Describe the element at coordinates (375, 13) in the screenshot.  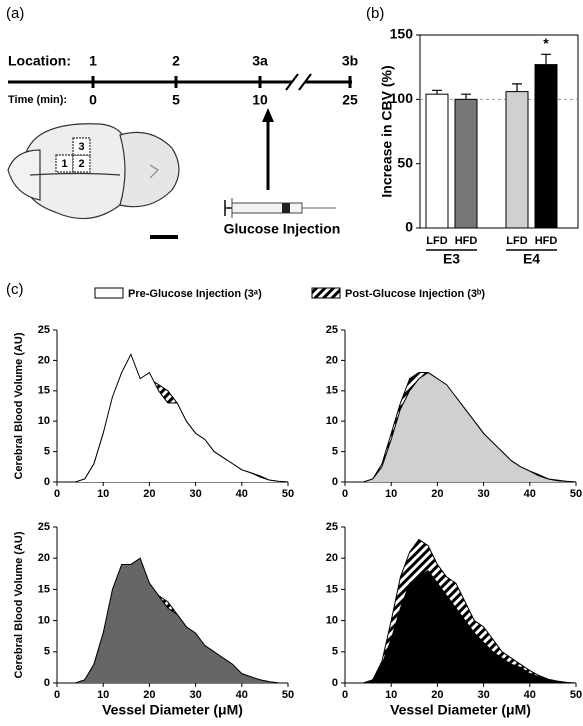
I see `panel-label: (b)` at that location.